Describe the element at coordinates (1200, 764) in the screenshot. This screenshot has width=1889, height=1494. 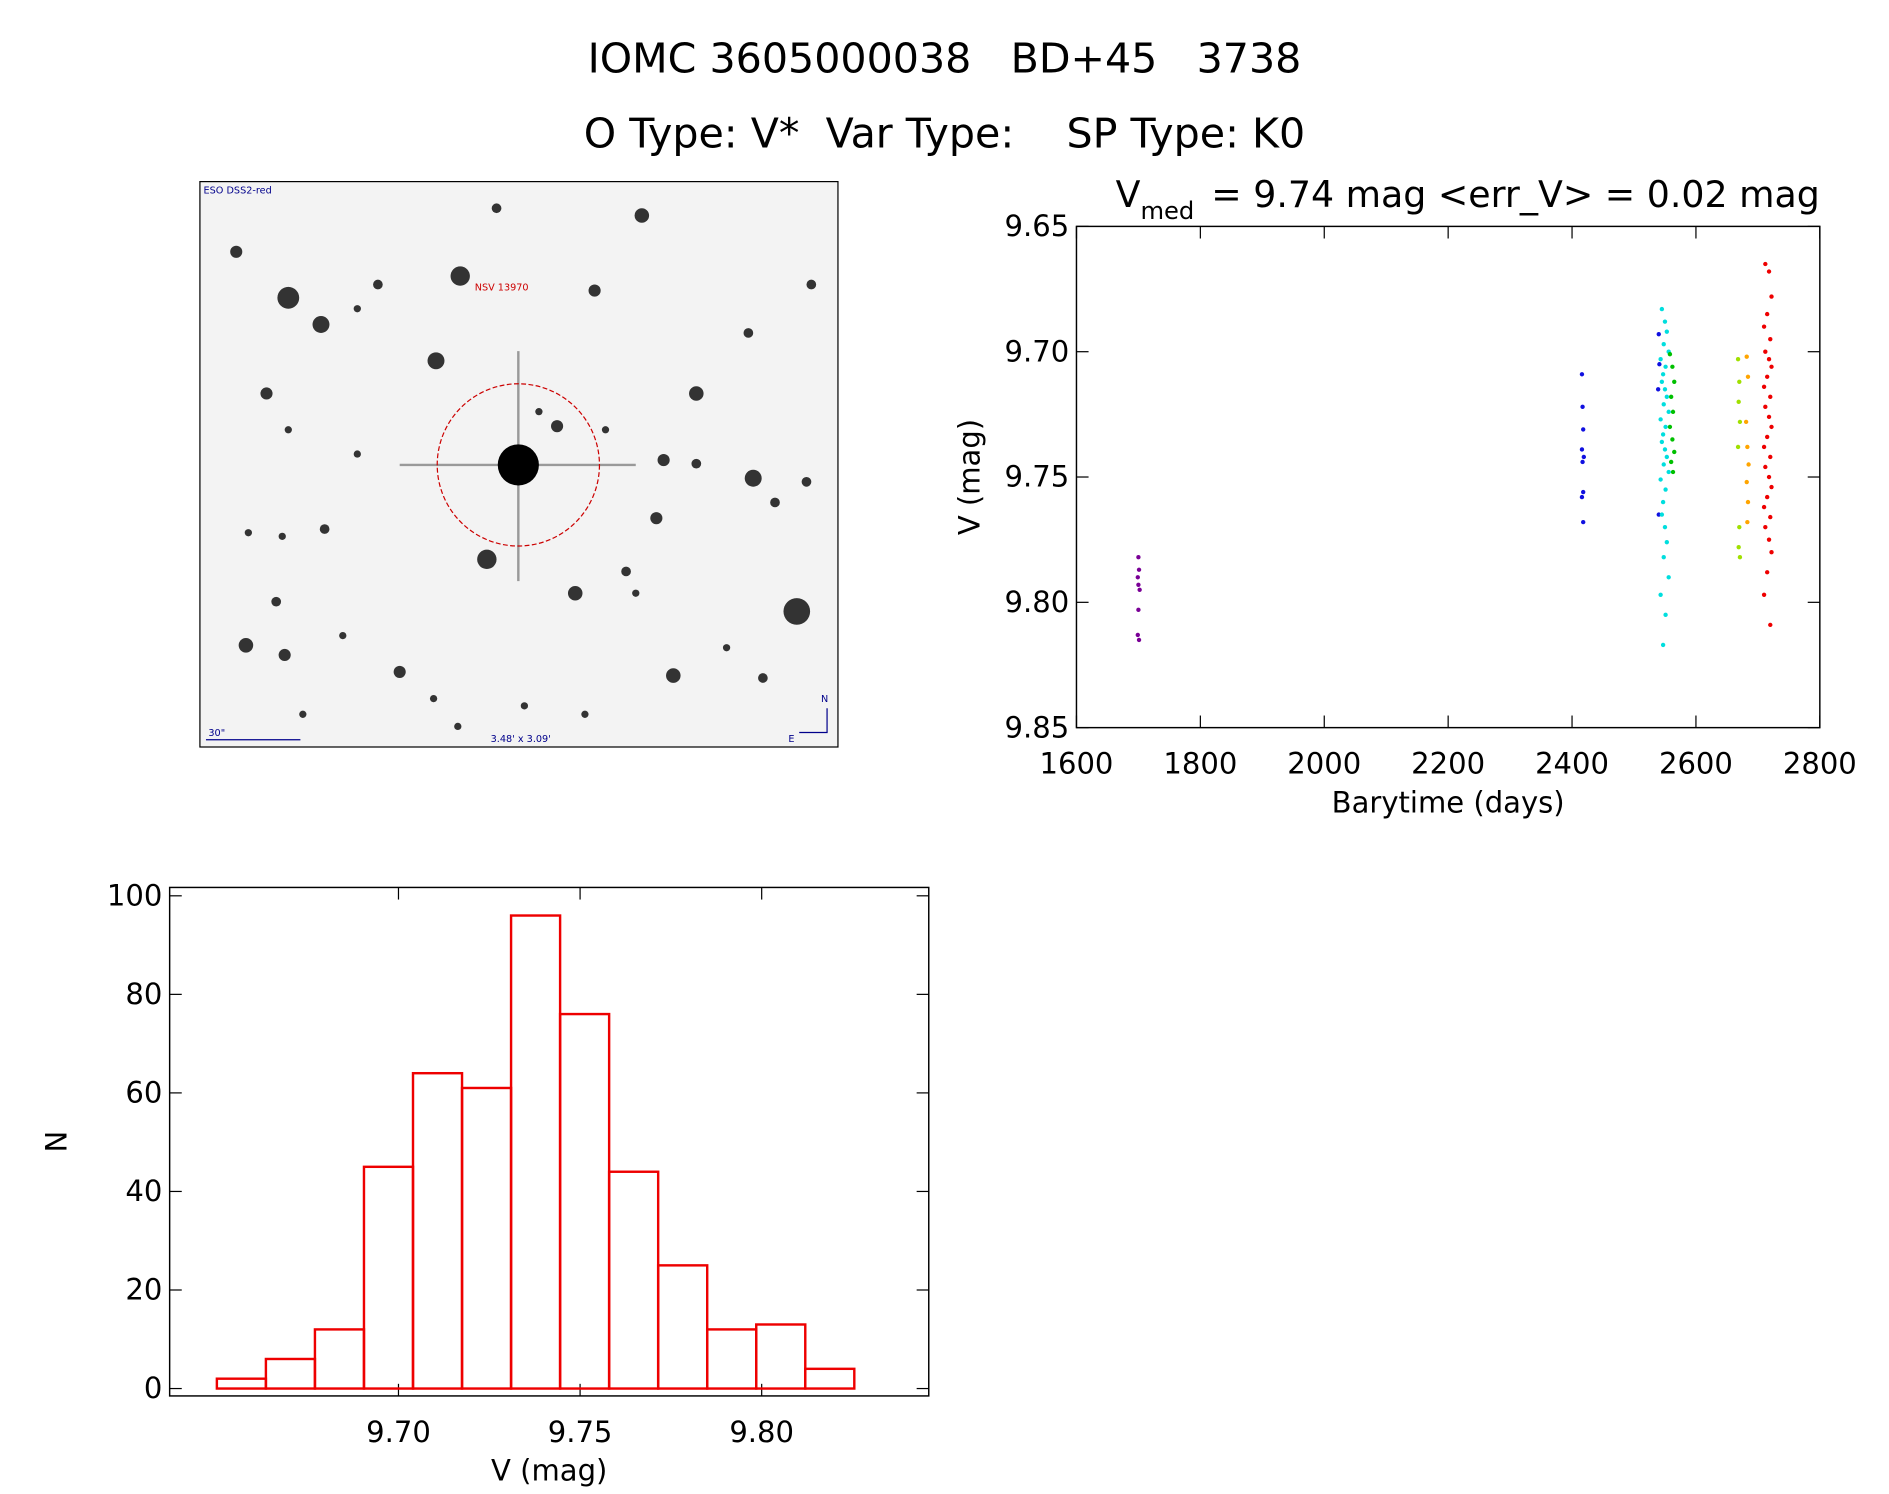
I see `x-tick-label: 1800` at that location.